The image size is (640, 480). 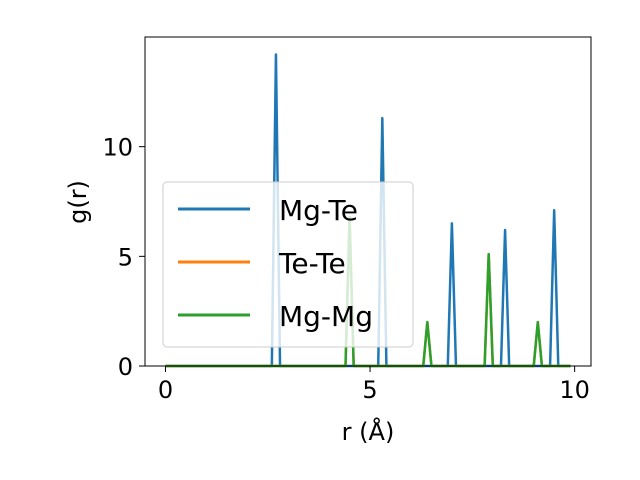 I want to click on x-tick-label: 10, so click(x=574, y=390).